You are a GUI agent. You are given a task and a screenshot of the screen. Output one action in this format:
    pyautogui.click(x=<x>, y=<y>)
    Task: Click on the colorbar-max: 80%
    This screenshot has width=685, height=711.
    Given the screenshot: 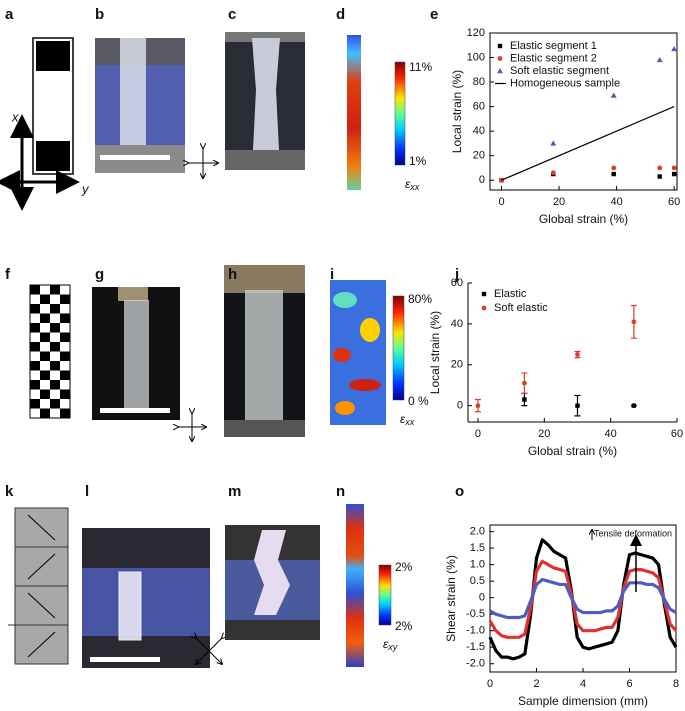 What is the action you would take?
    pyautogui.click(x=420, y=299)
    